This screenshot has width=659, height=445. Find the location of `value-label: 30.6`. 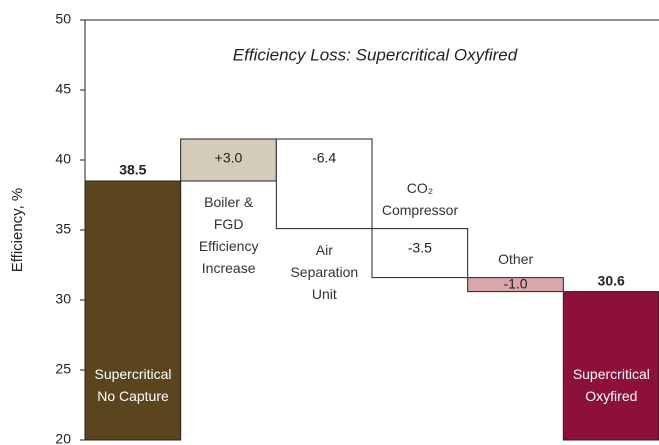

value-label: 30.6 is located at coordinates (611, 280).